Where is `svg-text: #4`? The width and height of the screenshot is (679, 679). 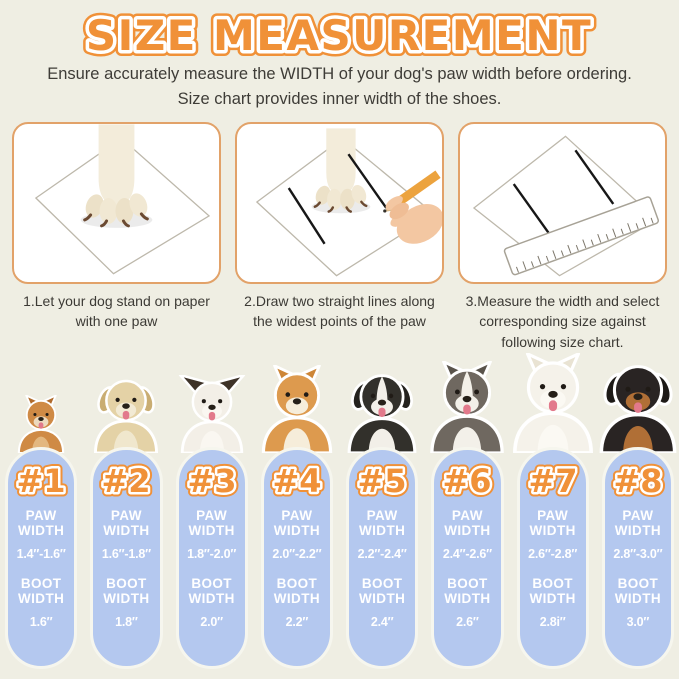
svg-text: #4 is located at coordinates (296, 481).